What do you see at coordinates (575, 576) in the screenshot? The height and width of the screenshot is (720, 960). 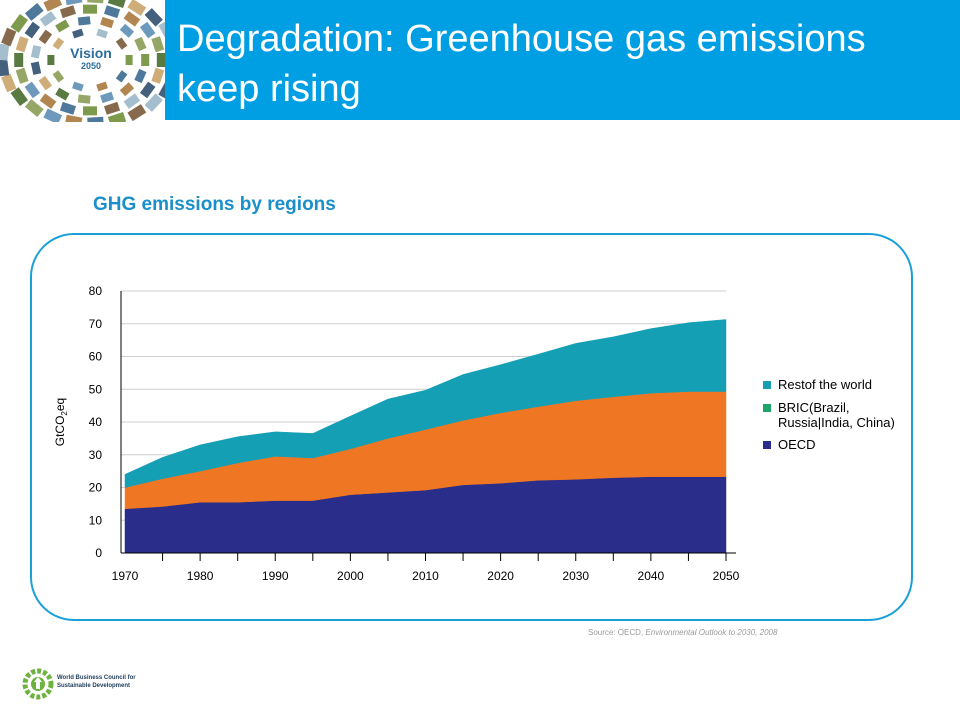 I see `x-tick-label: 2030` at bounding box center [575, 576].